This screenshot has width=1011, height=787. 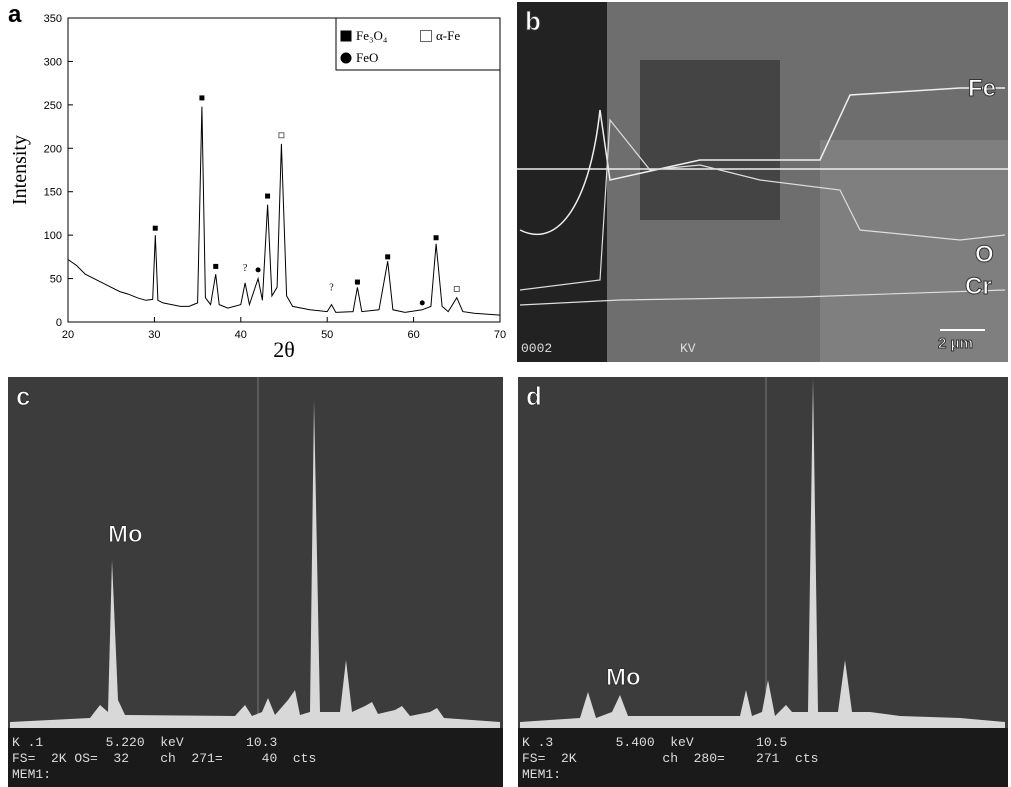 What do you see at coordinates (327, 335) in the screenshot?
I see `x-tick-label: 50` at bounding box center [327, 335].